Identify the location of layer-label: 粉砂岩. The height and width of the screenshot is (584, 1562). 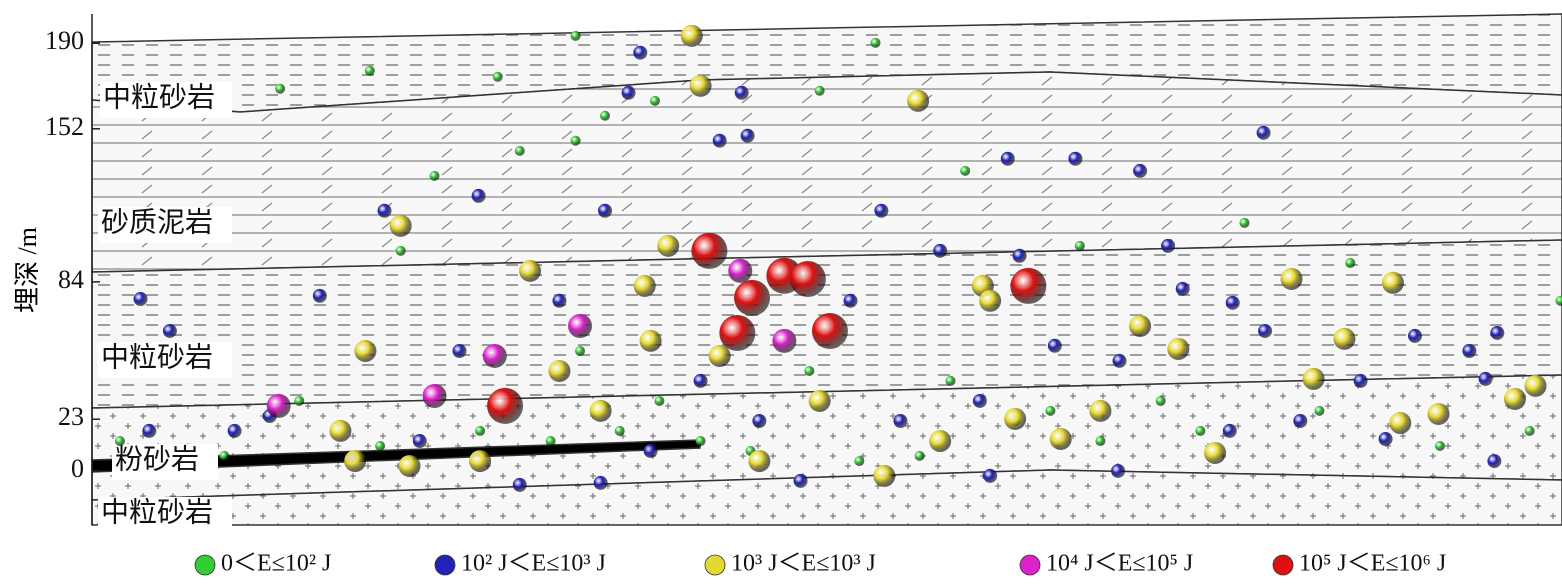
(157, 459).